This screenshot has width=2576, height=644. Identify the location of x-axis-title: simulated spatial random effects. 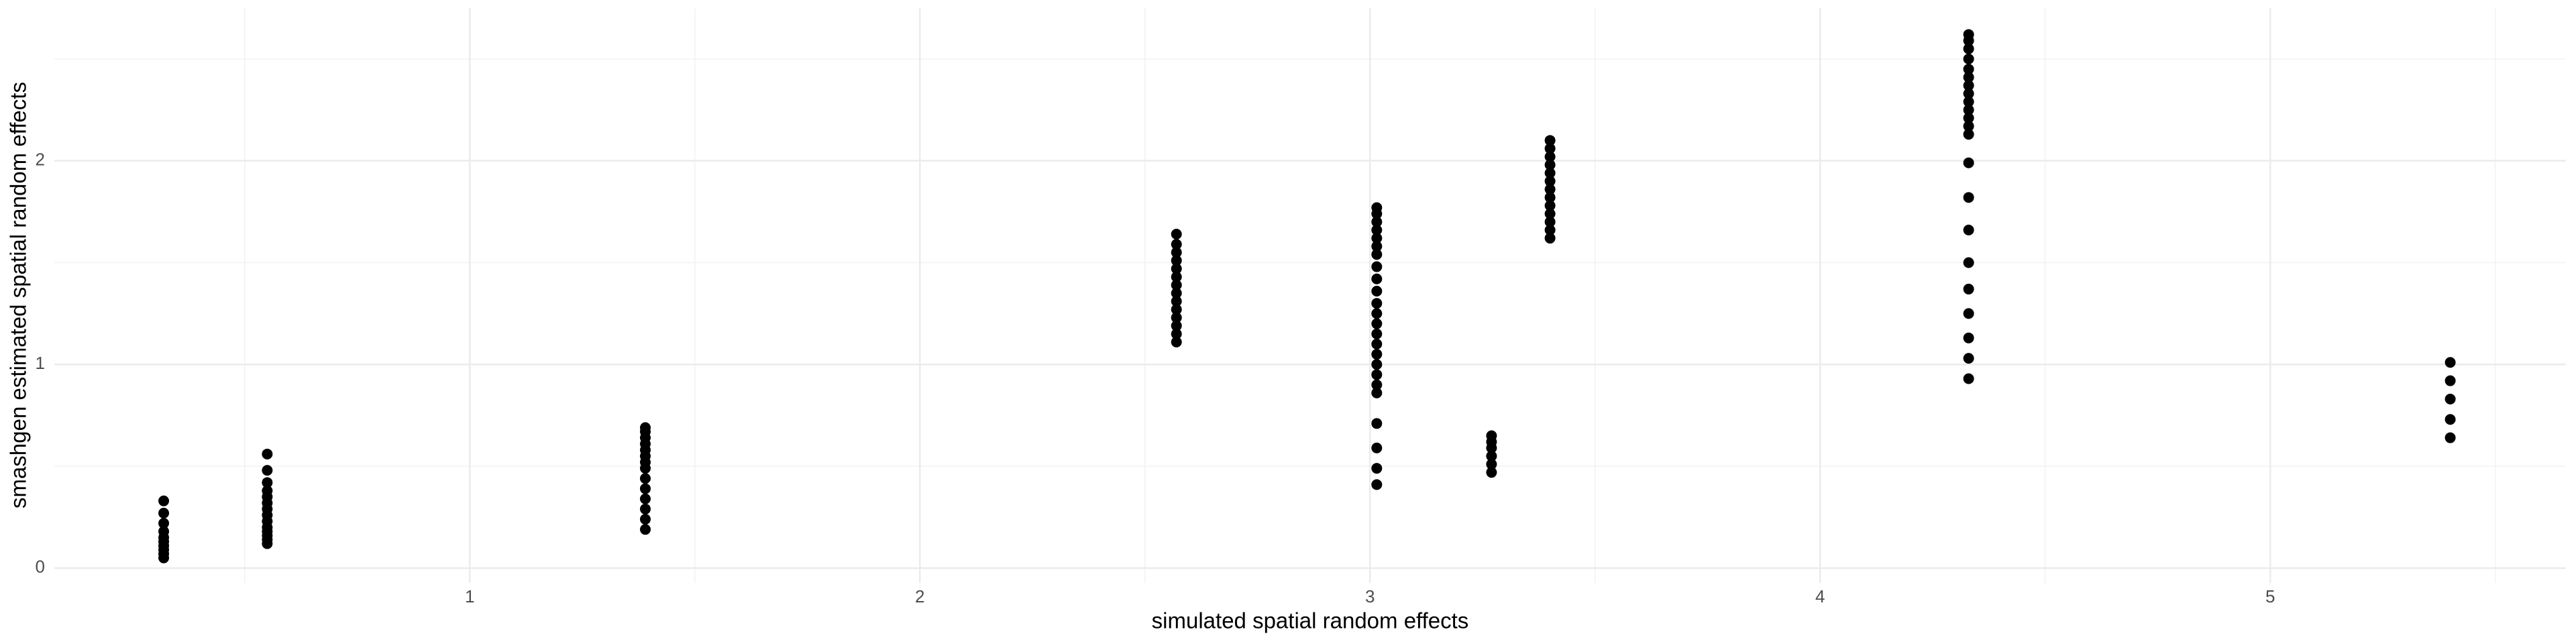
(1310, 620).